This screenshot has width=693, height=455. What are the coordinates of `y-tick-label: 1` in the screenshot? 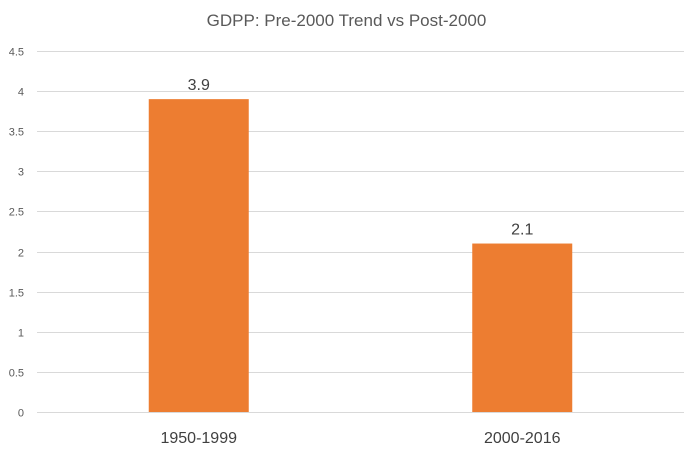 It's located at (21, 334).